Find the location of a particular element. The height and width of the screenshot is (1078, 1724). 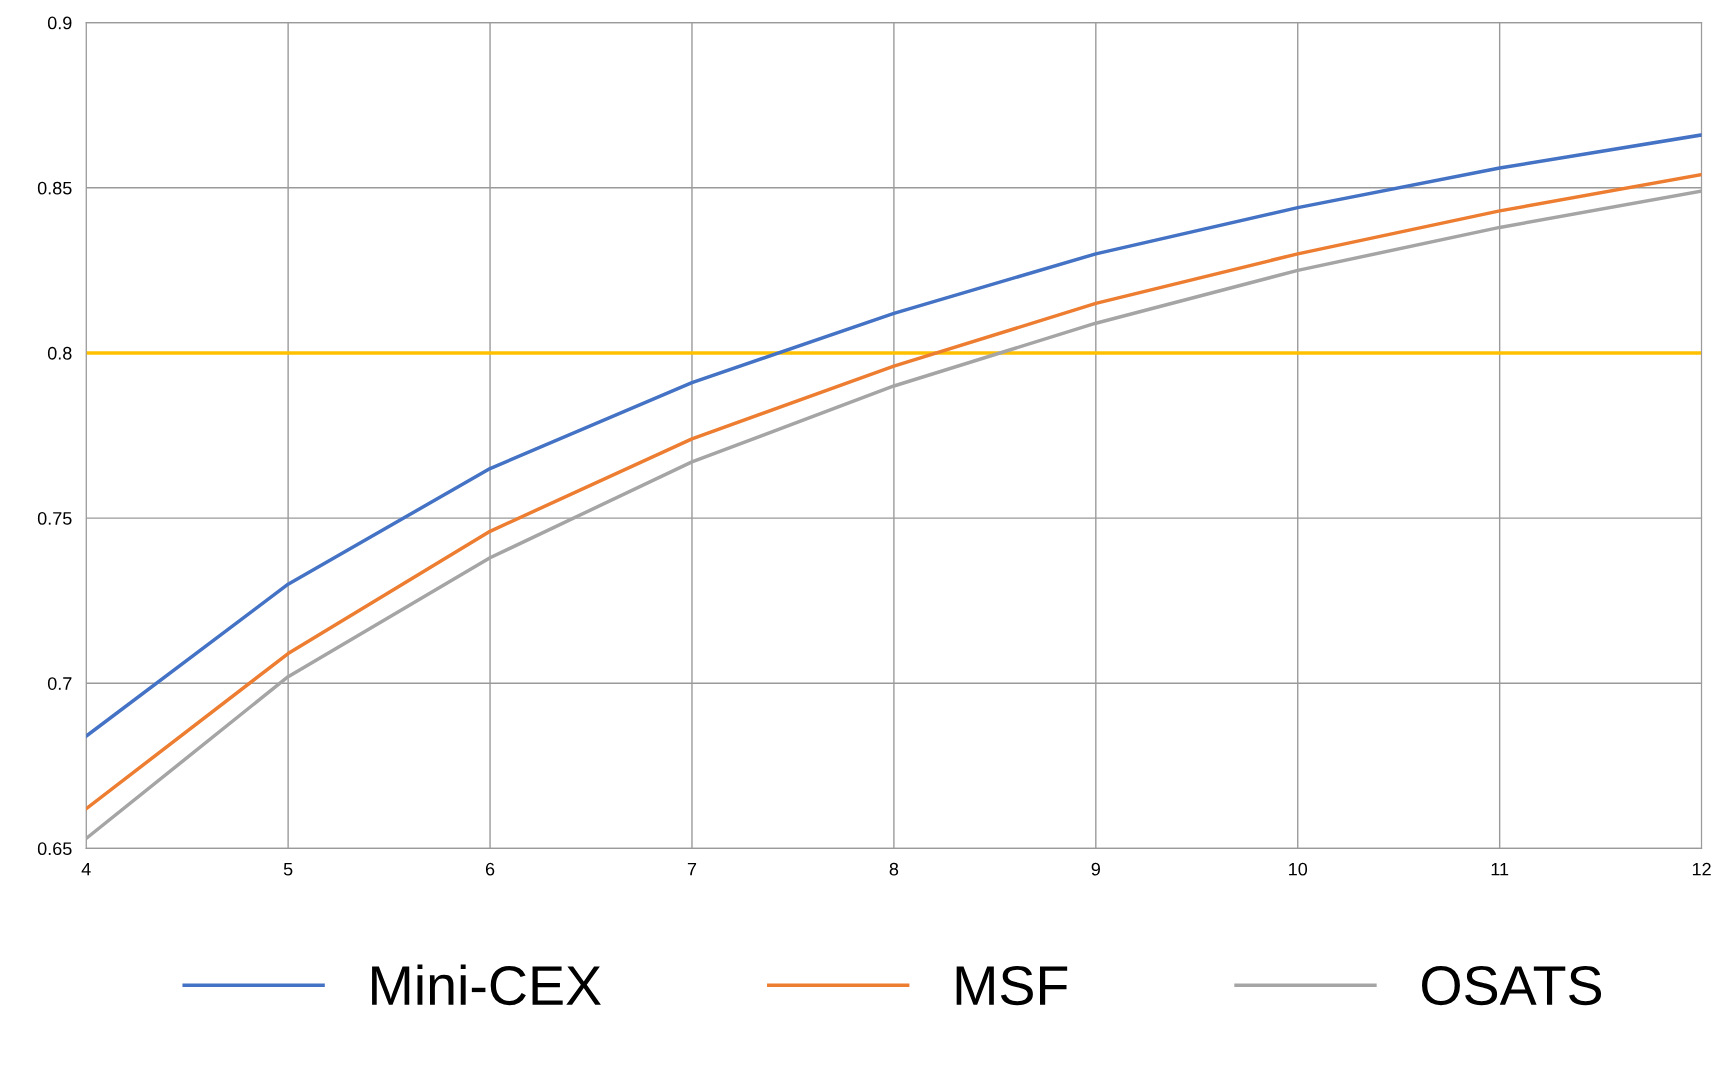

y-tick-label: 0.8 is located at coordinates (59, 353).